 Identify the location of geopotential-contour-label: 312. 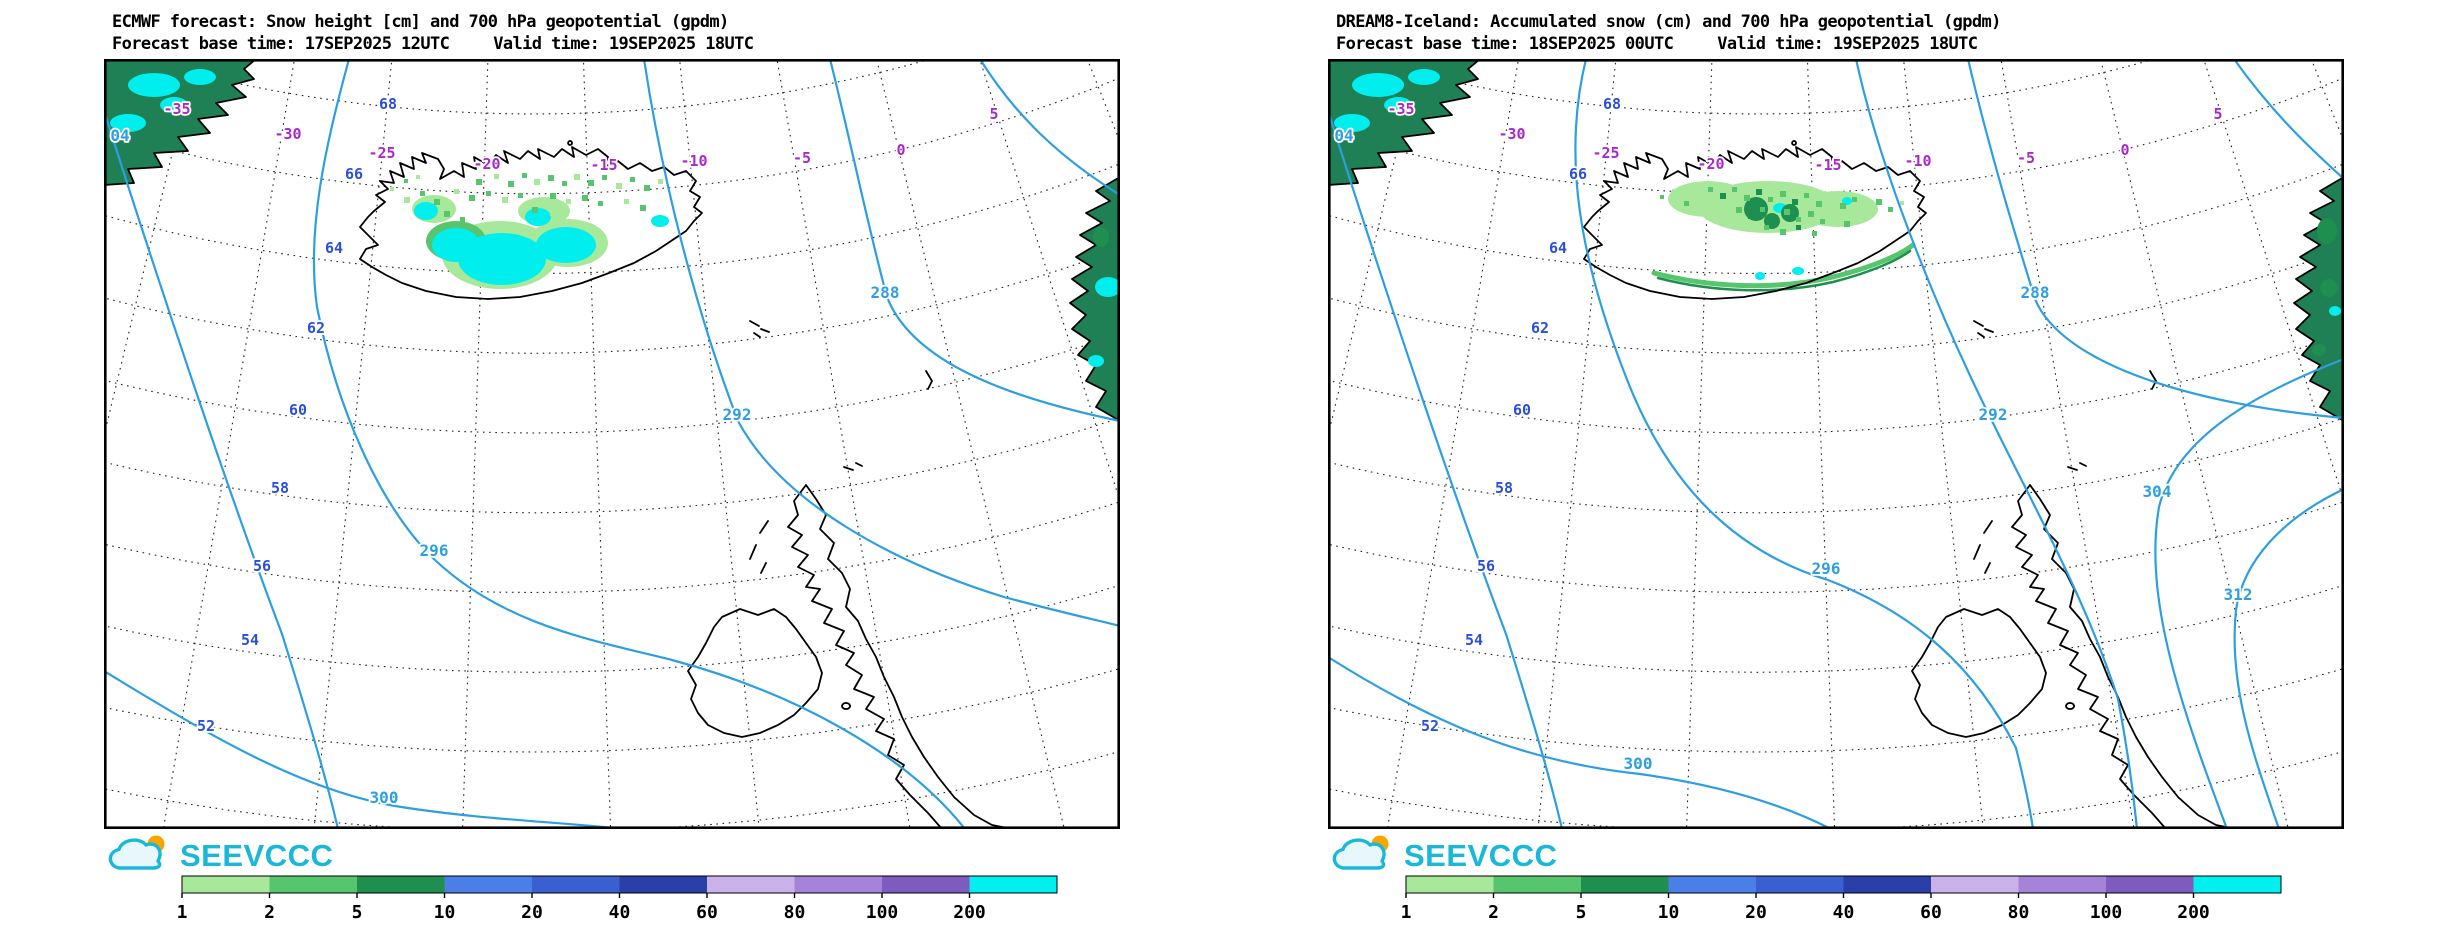
(2238, 594).